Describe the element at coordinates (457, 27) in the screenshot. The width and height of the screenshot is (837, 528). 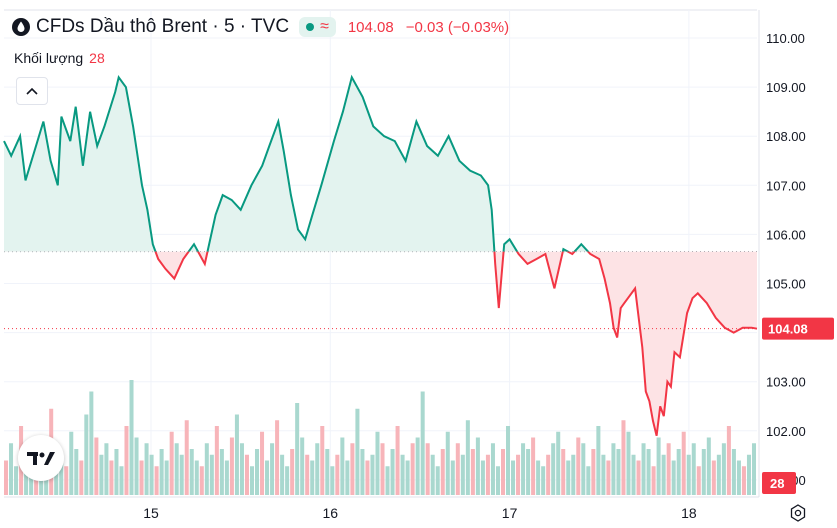
I see `price-change: −0.03 (−0.03%)` at that location.